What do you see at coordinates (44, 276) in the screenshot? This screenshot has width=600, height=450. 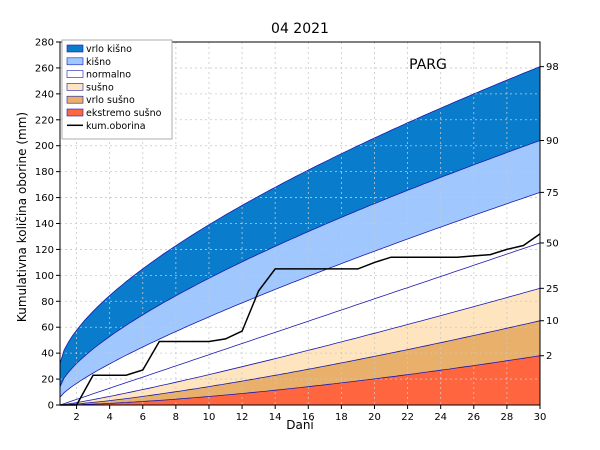 I see `y-tick-label: 100` at bounding box center [44, 276].